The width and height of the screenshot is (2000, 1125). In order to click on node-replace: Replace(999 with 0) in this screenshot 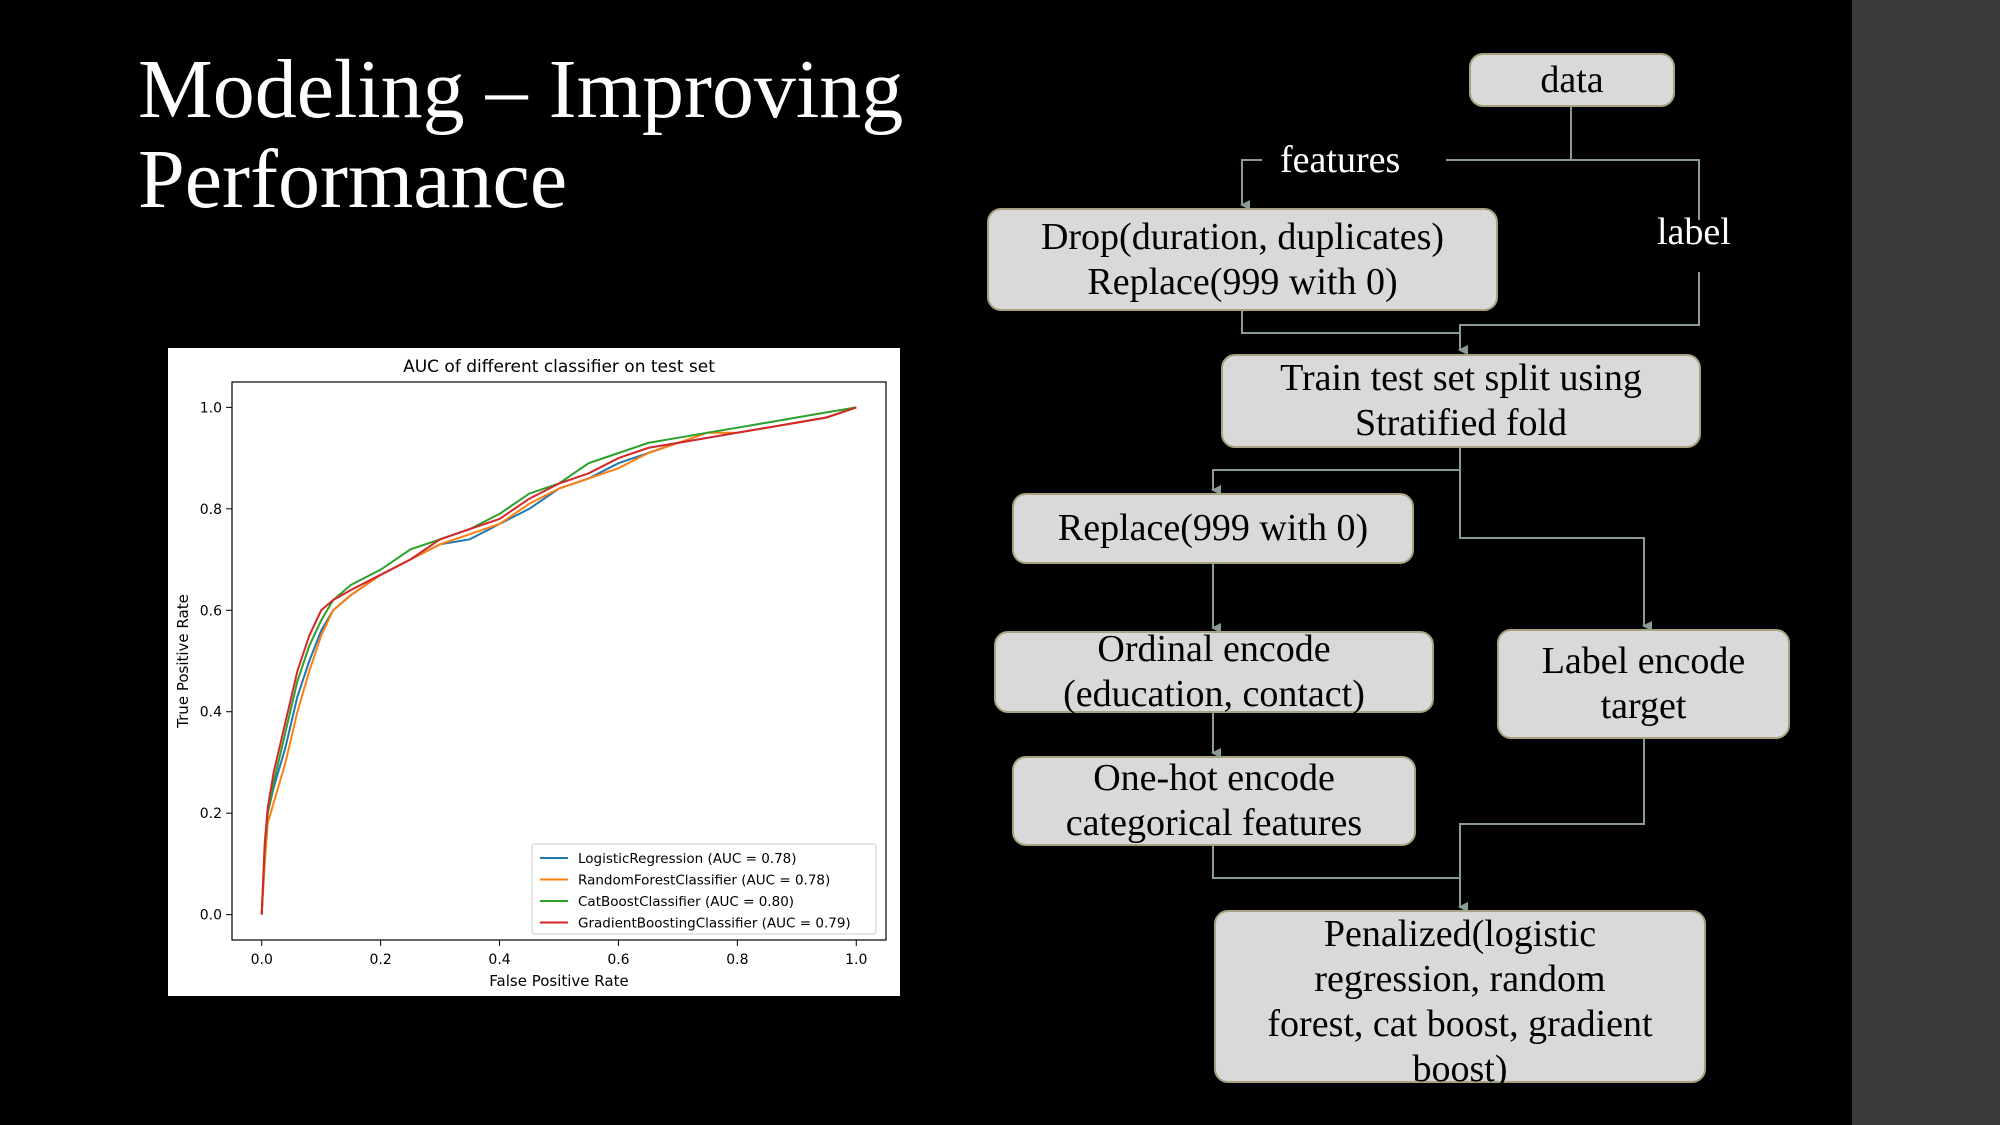, I will do `click(1213, 528)`.